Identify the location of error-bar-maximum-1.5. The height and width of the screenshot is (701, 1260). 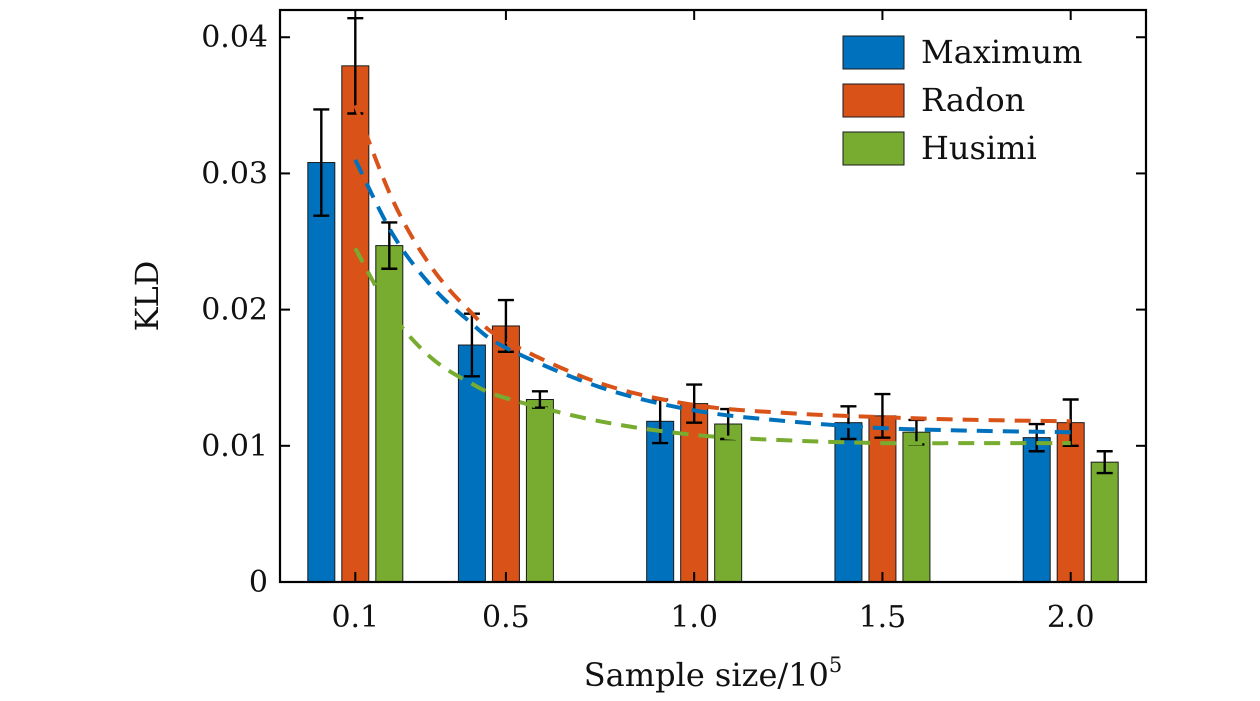
(848, 423).